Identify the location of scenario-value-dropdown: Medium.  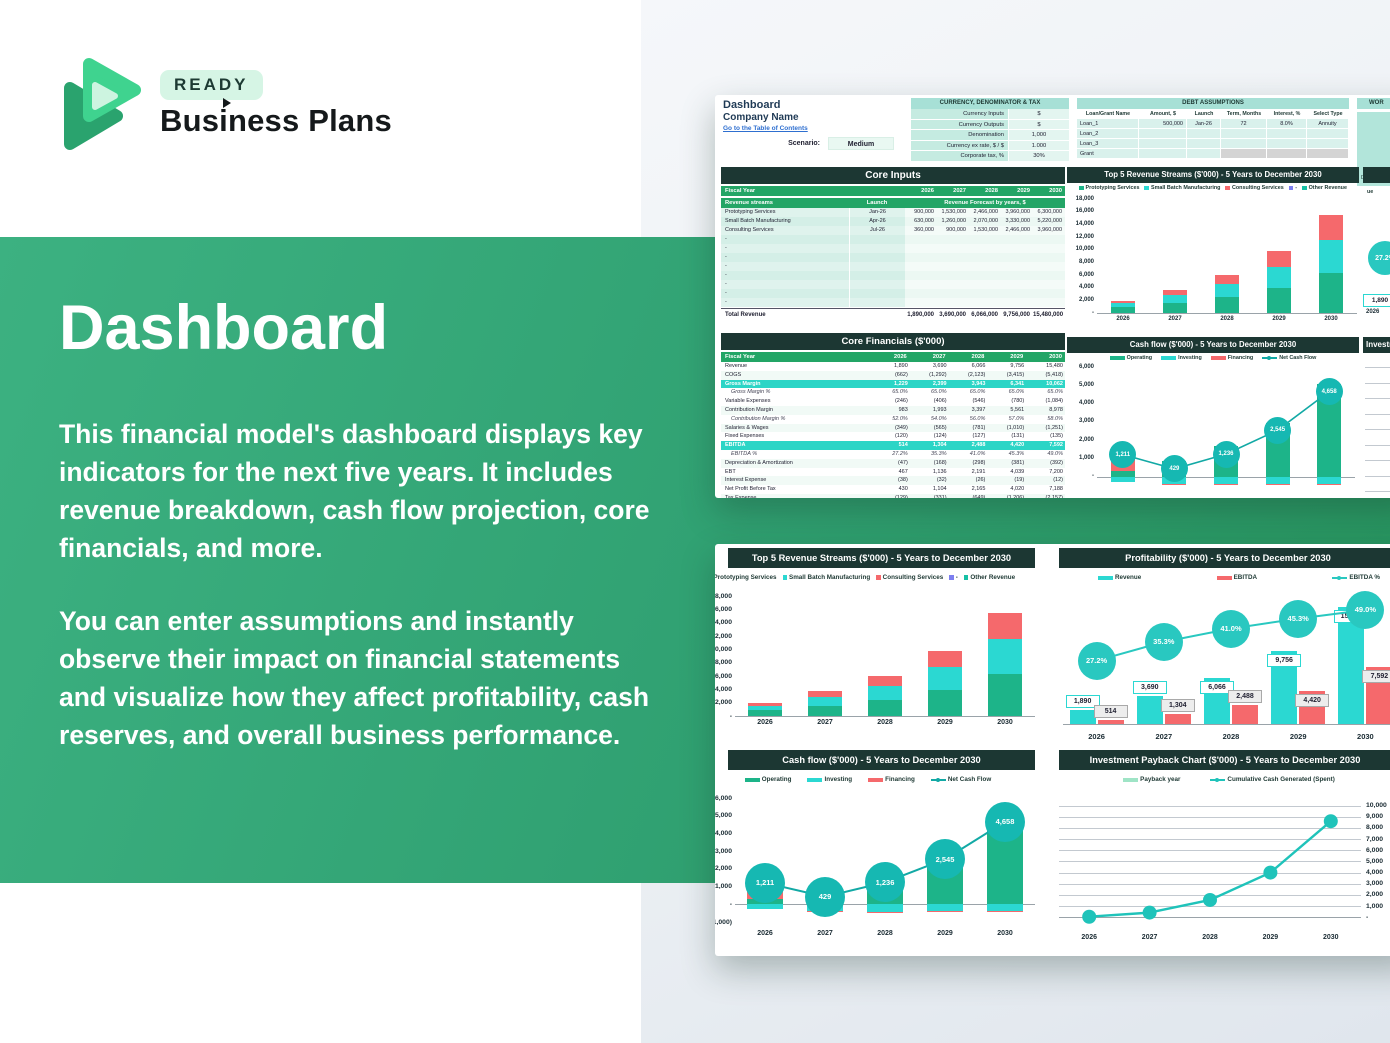
(861, 143).